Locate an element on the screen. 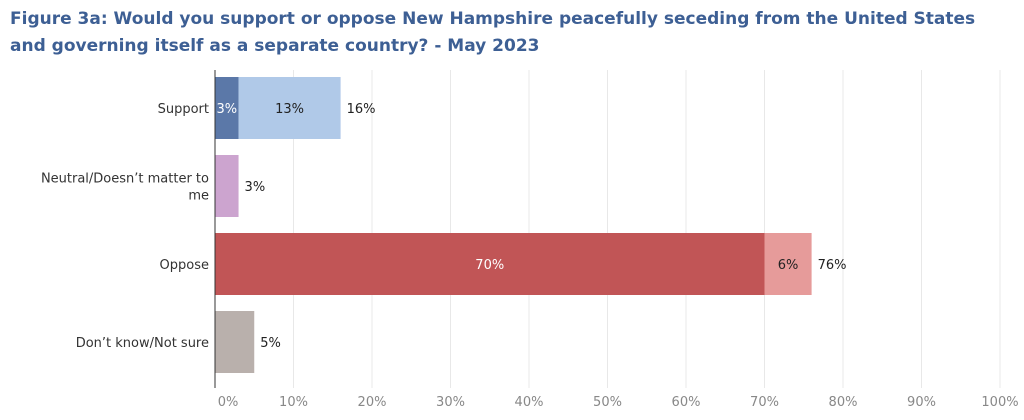 The width and height of the screenshot is (1024, 420). category-label: Support is located at coordinates (183, 109).